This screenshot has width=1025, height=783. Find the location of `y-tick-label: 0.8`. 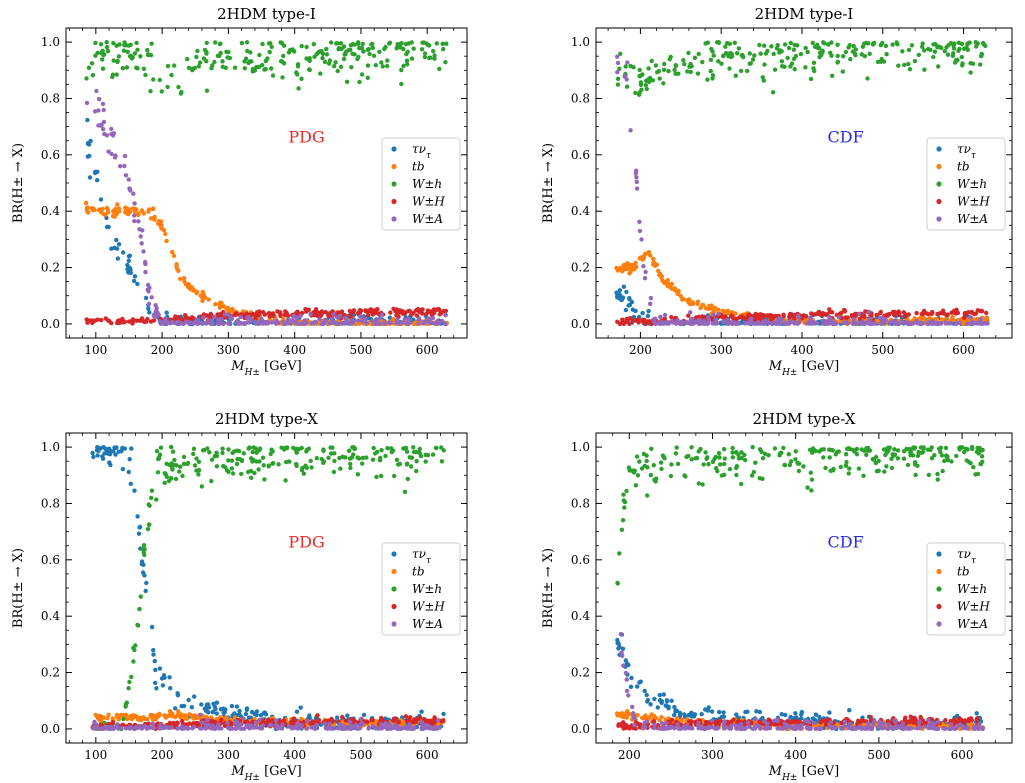

y-tick-label: 0.8 is located at coordinates (580, 98).